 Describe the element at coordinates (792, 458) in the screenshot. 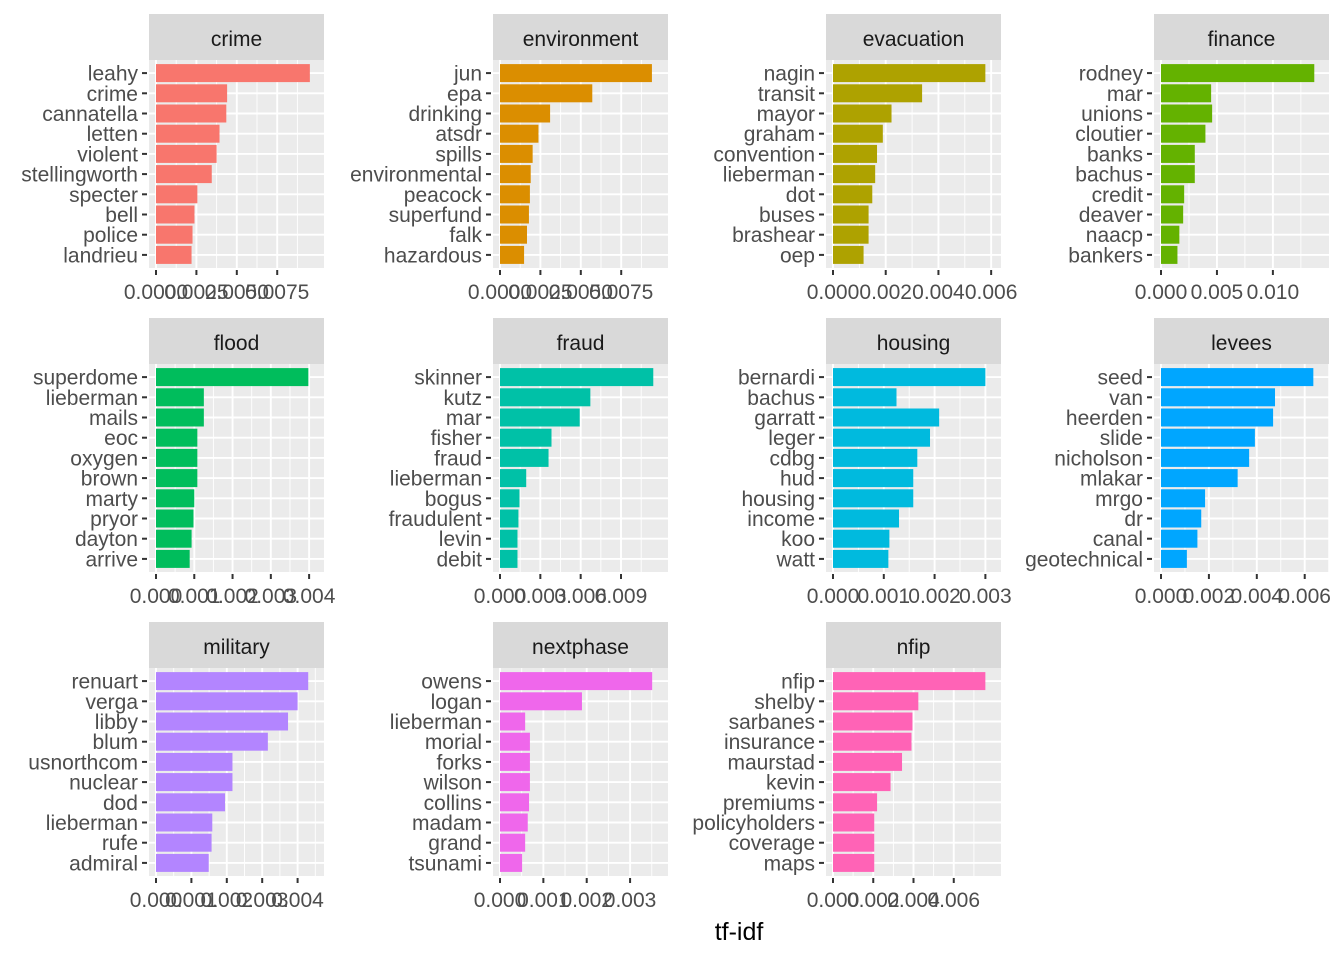

I see `y-tick-label: cdbg` at that location.